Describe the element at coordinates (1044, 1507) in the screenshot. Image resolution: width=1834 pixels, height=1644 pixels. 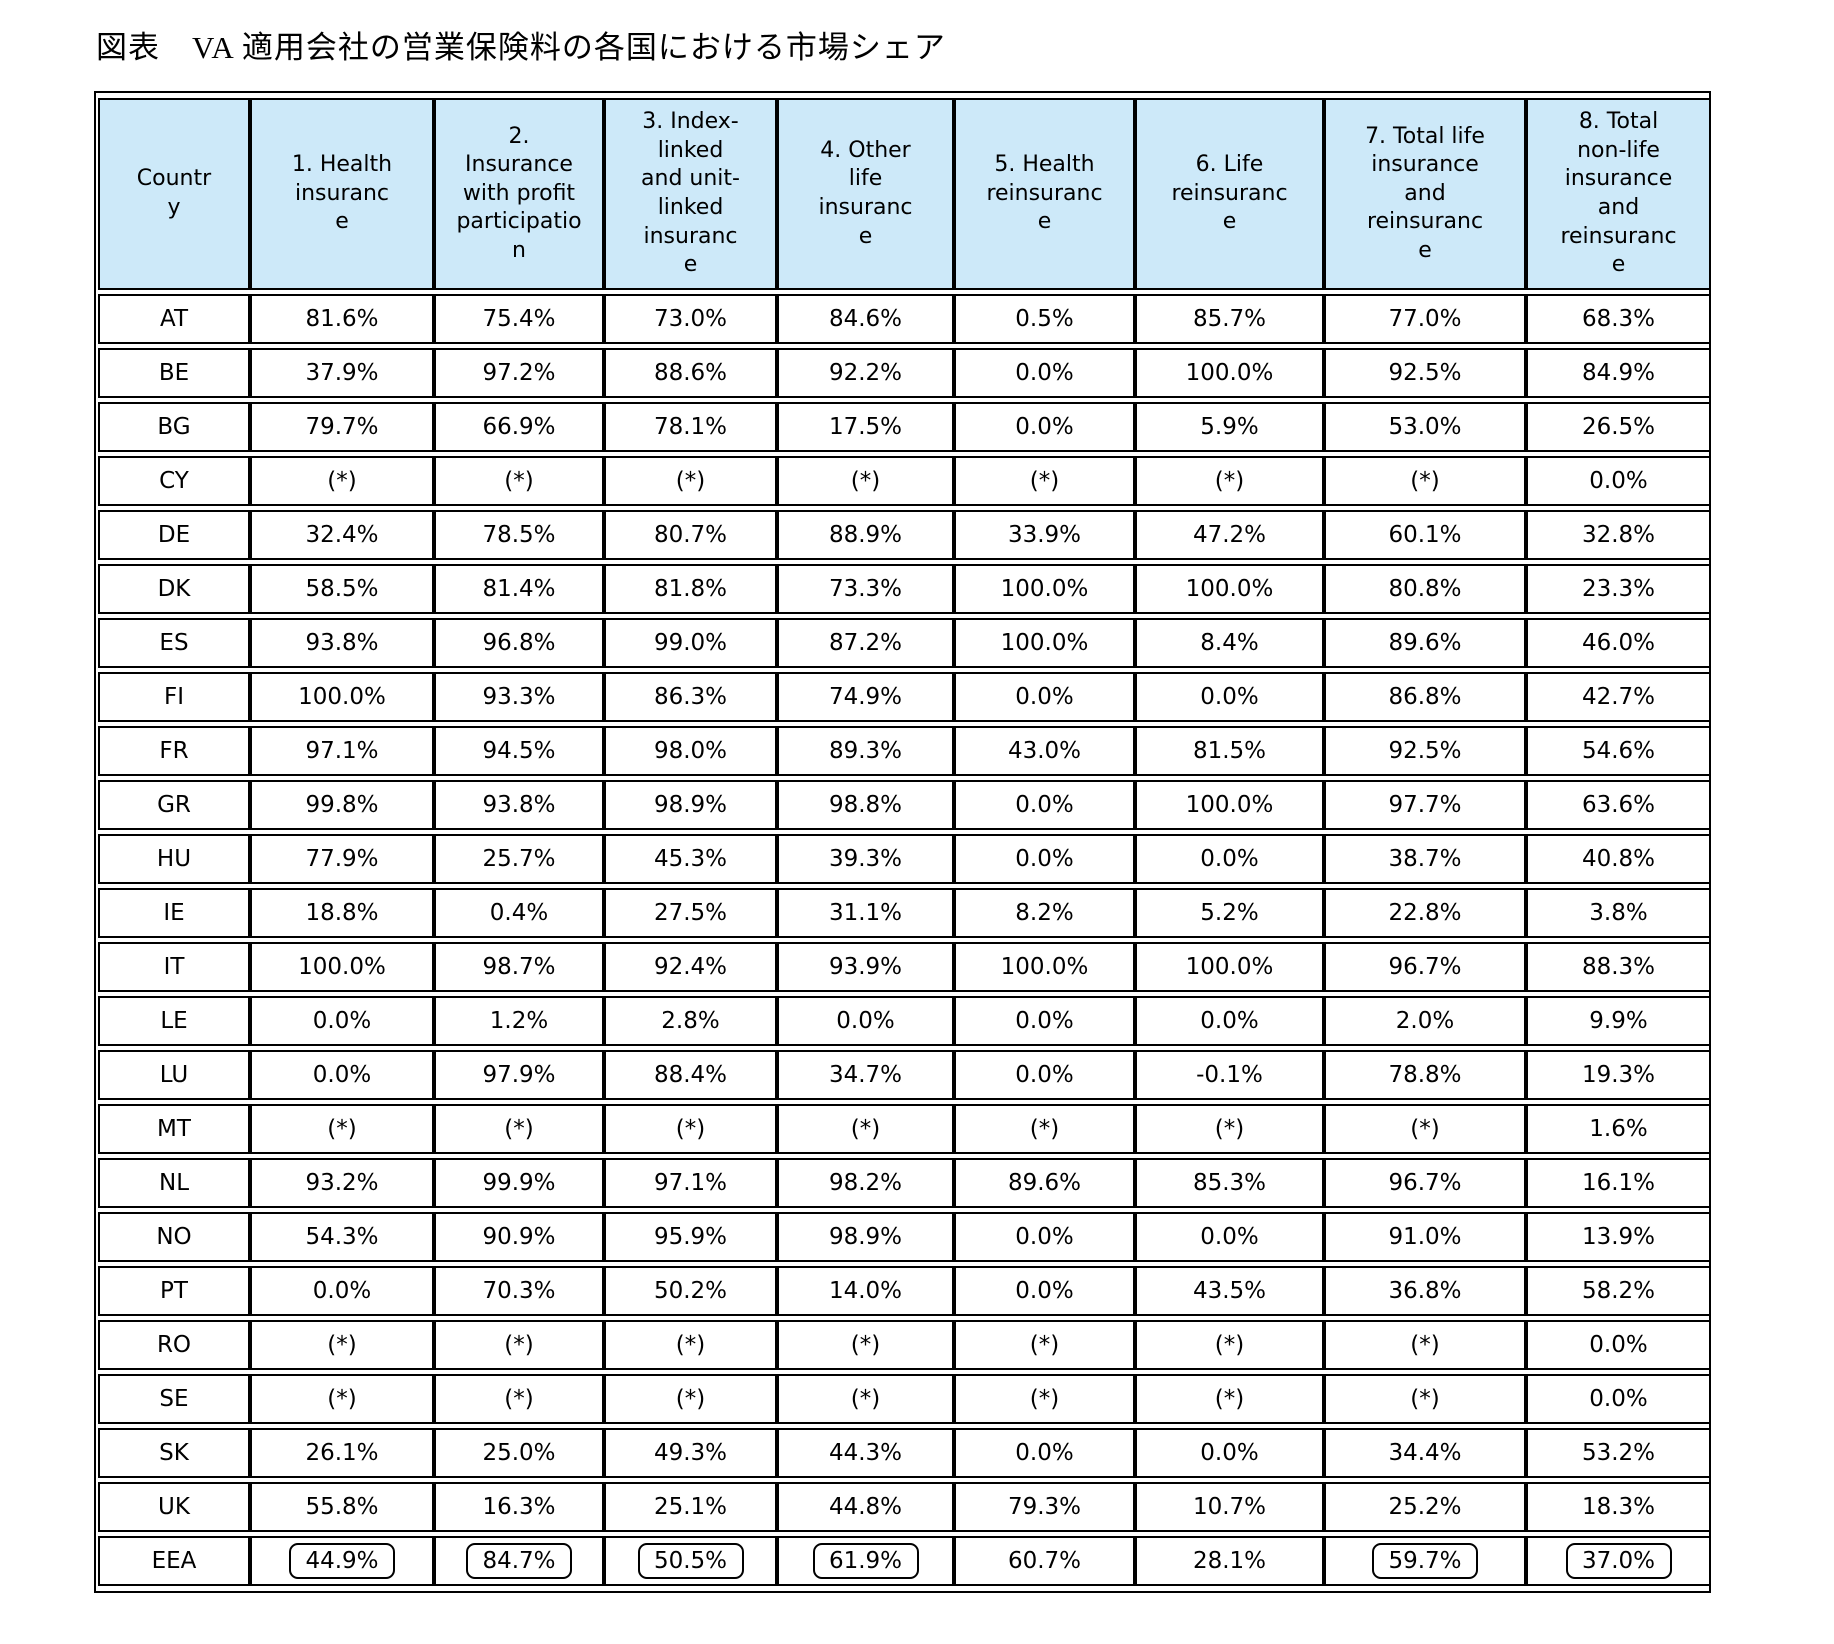
I see `value-cell: 79.3%` at that location.